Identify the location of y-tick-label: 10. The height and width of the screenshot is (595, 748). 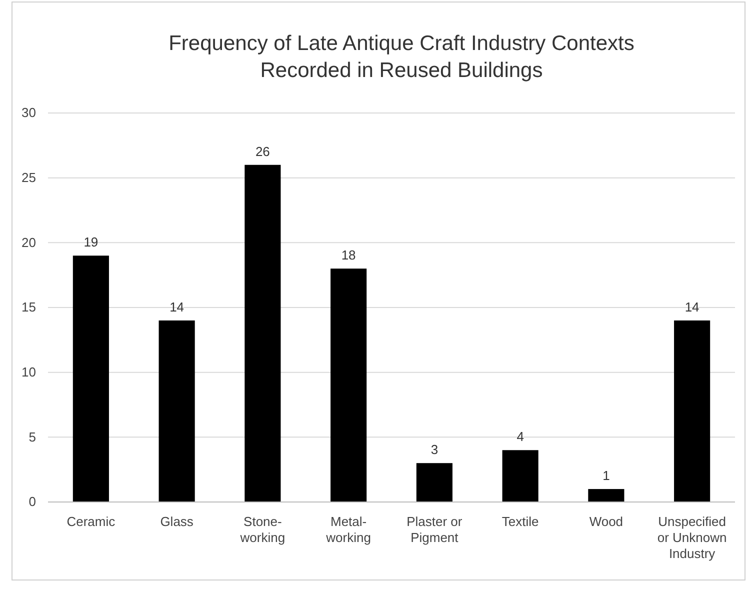
(29, 372).